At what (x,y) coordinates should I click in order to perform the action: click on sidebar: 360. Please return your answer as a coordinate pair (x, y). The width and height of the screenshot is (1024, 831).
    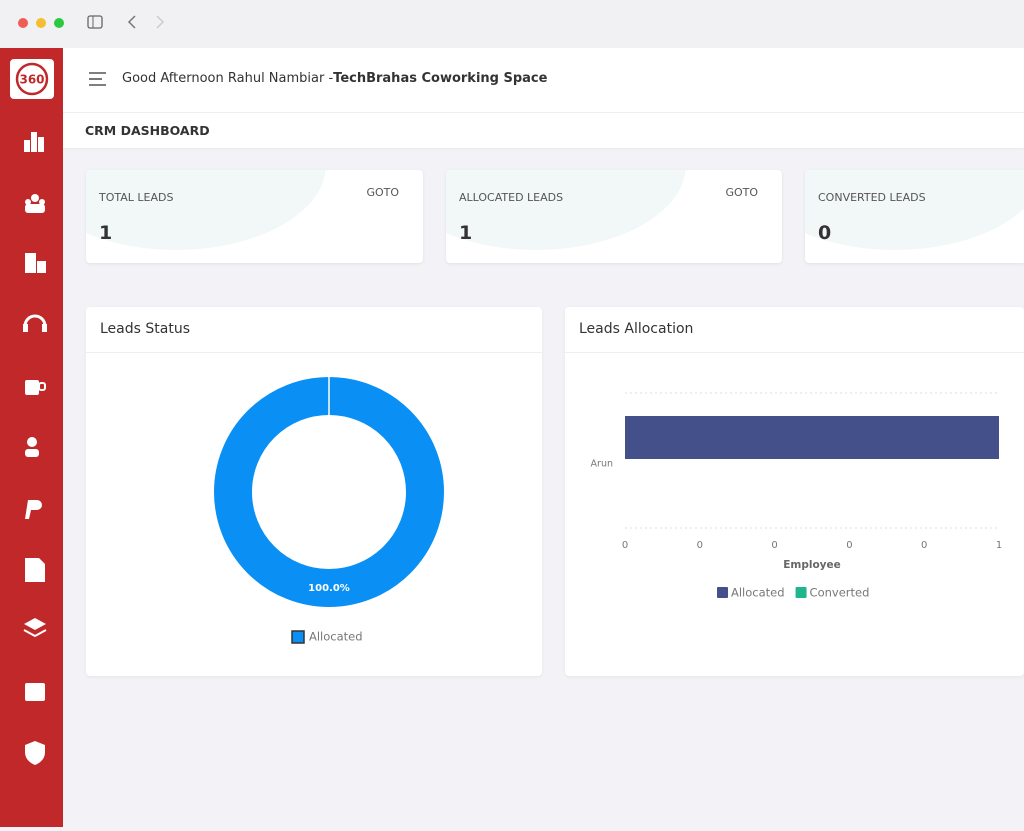
    Looking at the image, I should click on (31, 437).